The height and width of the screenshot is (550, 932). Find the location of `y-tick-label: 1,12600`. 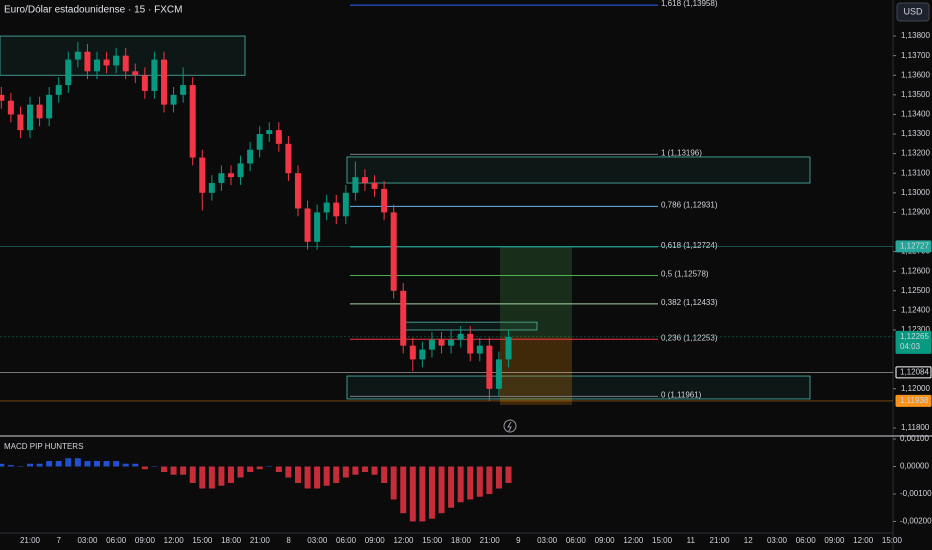

y-tick-label: 1,12600 is located at coordinates (915, 270).